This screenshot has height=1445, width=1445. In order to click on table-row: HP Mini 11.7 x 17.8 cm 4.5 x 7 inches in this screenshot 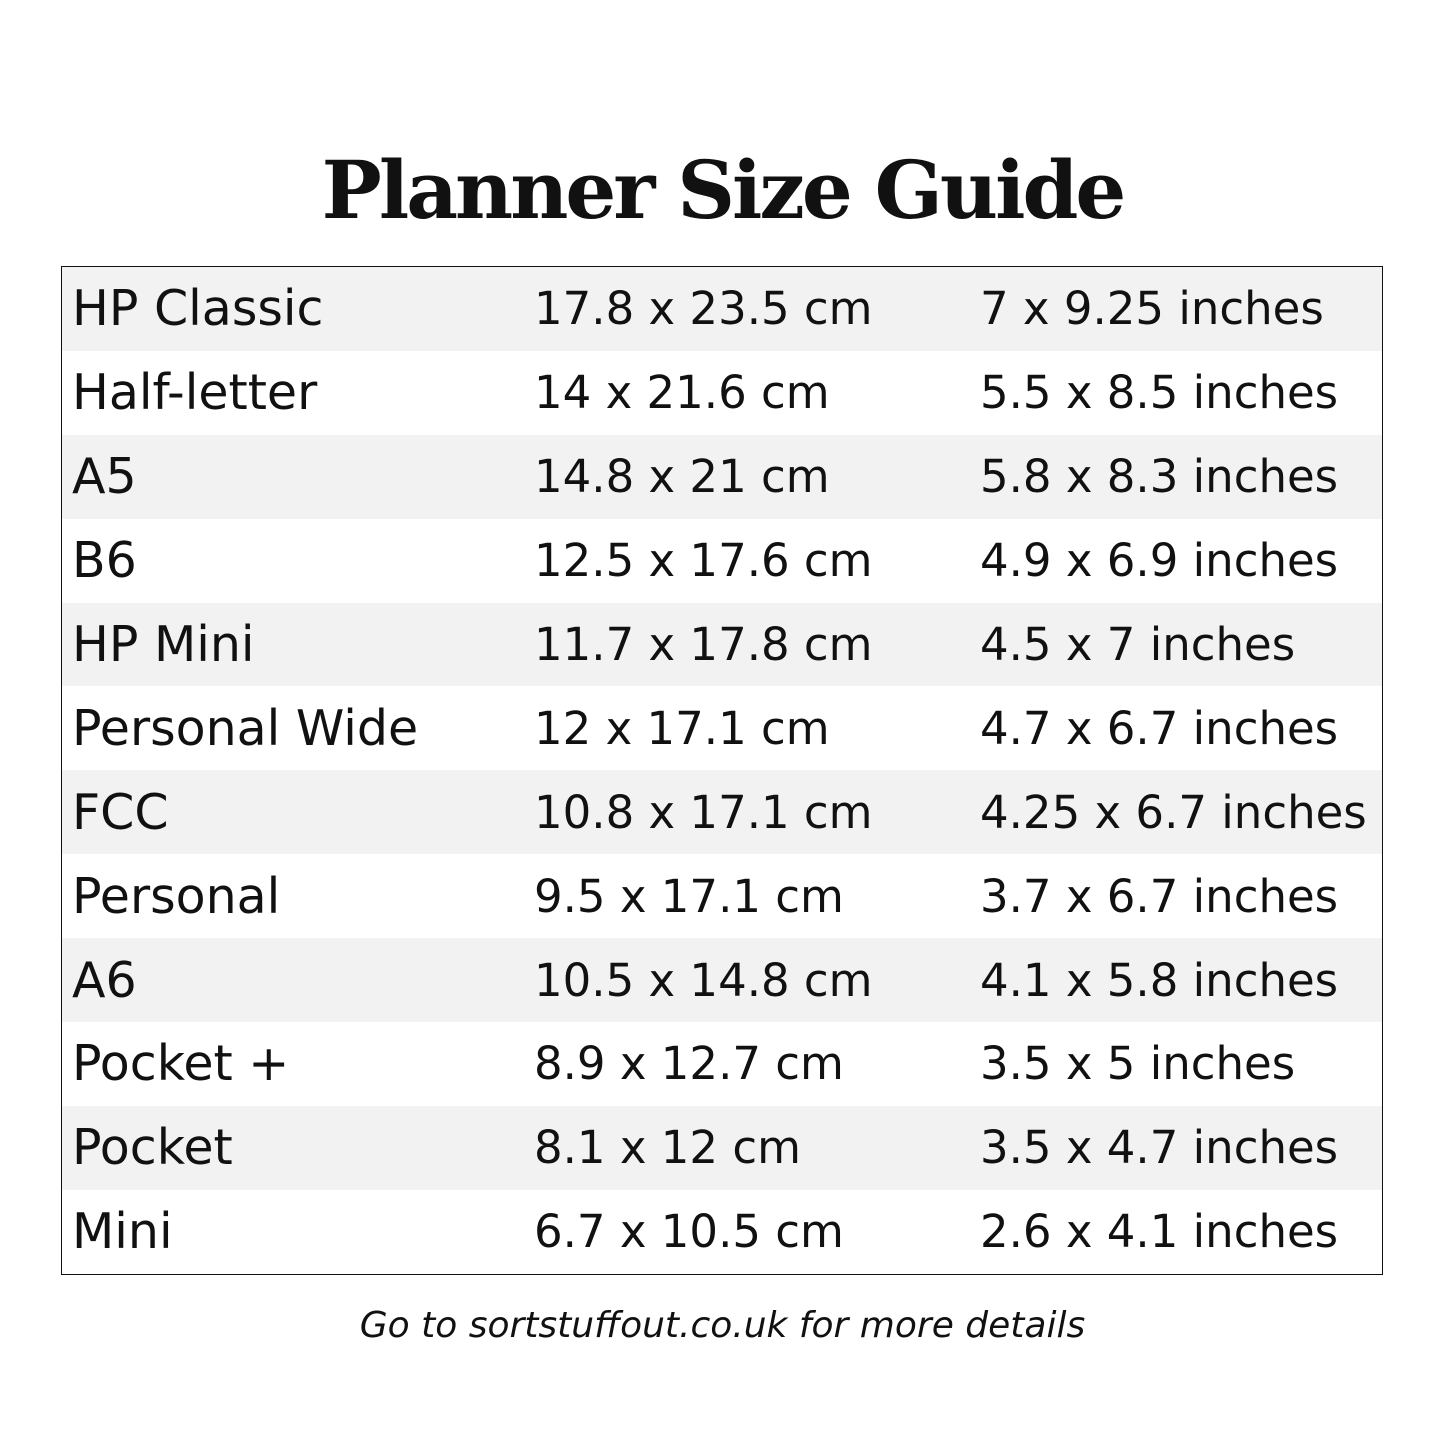, I will do `click(722, 644)`.